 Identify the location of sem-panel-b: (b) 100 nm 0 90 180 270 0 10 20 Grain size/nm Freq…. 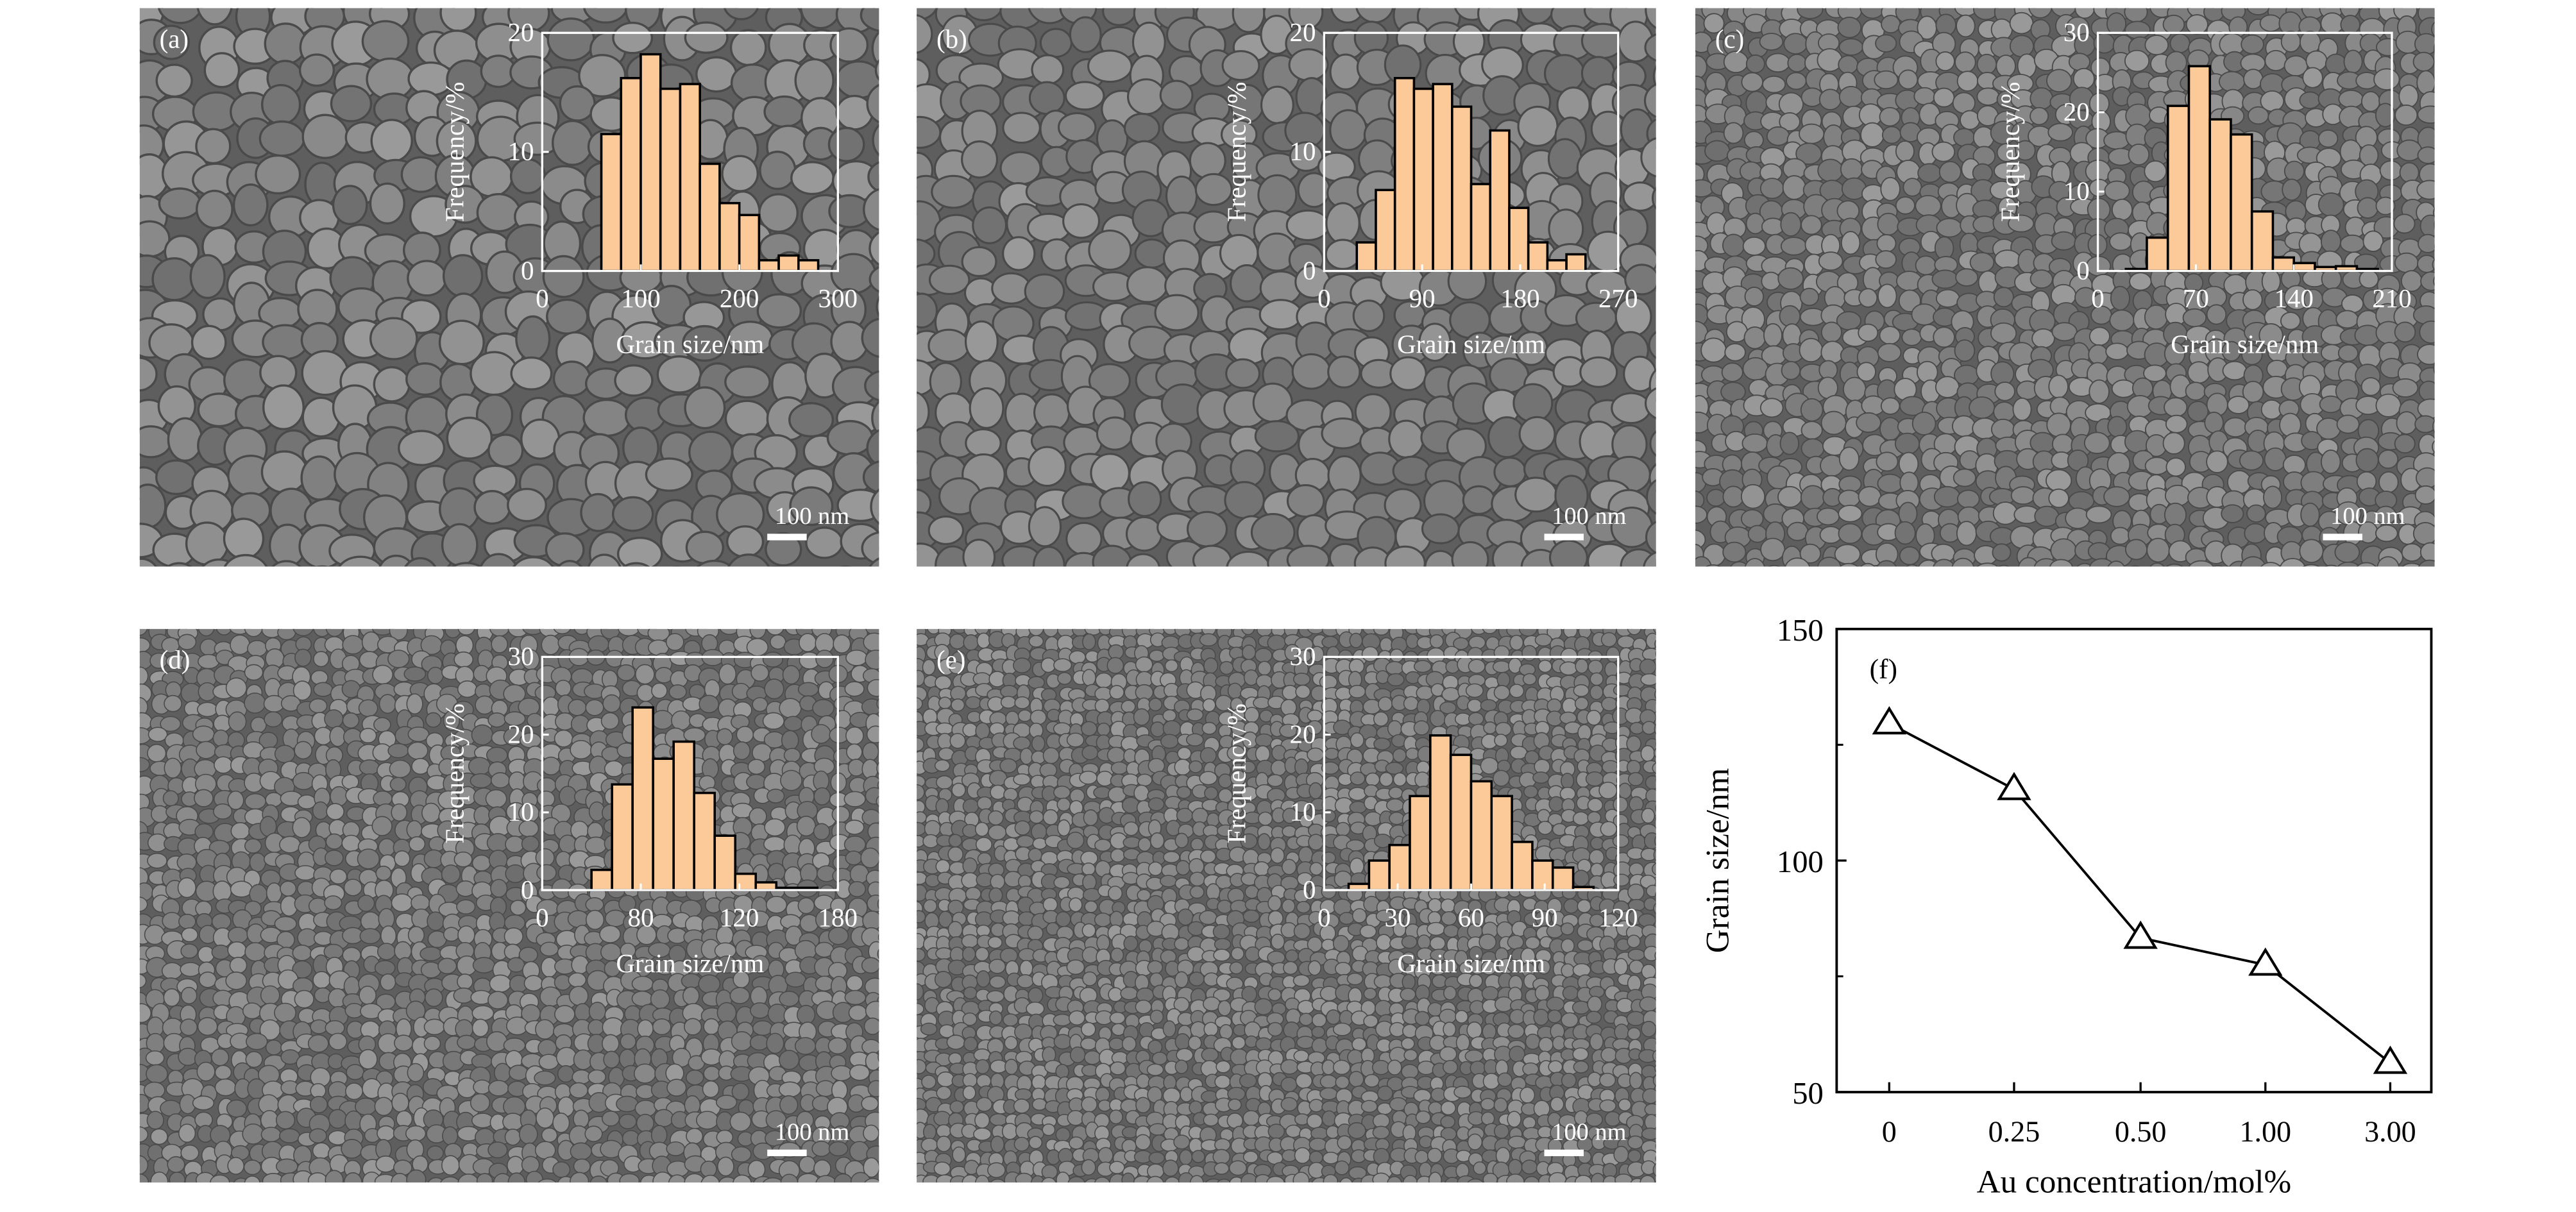
(1286, 288).